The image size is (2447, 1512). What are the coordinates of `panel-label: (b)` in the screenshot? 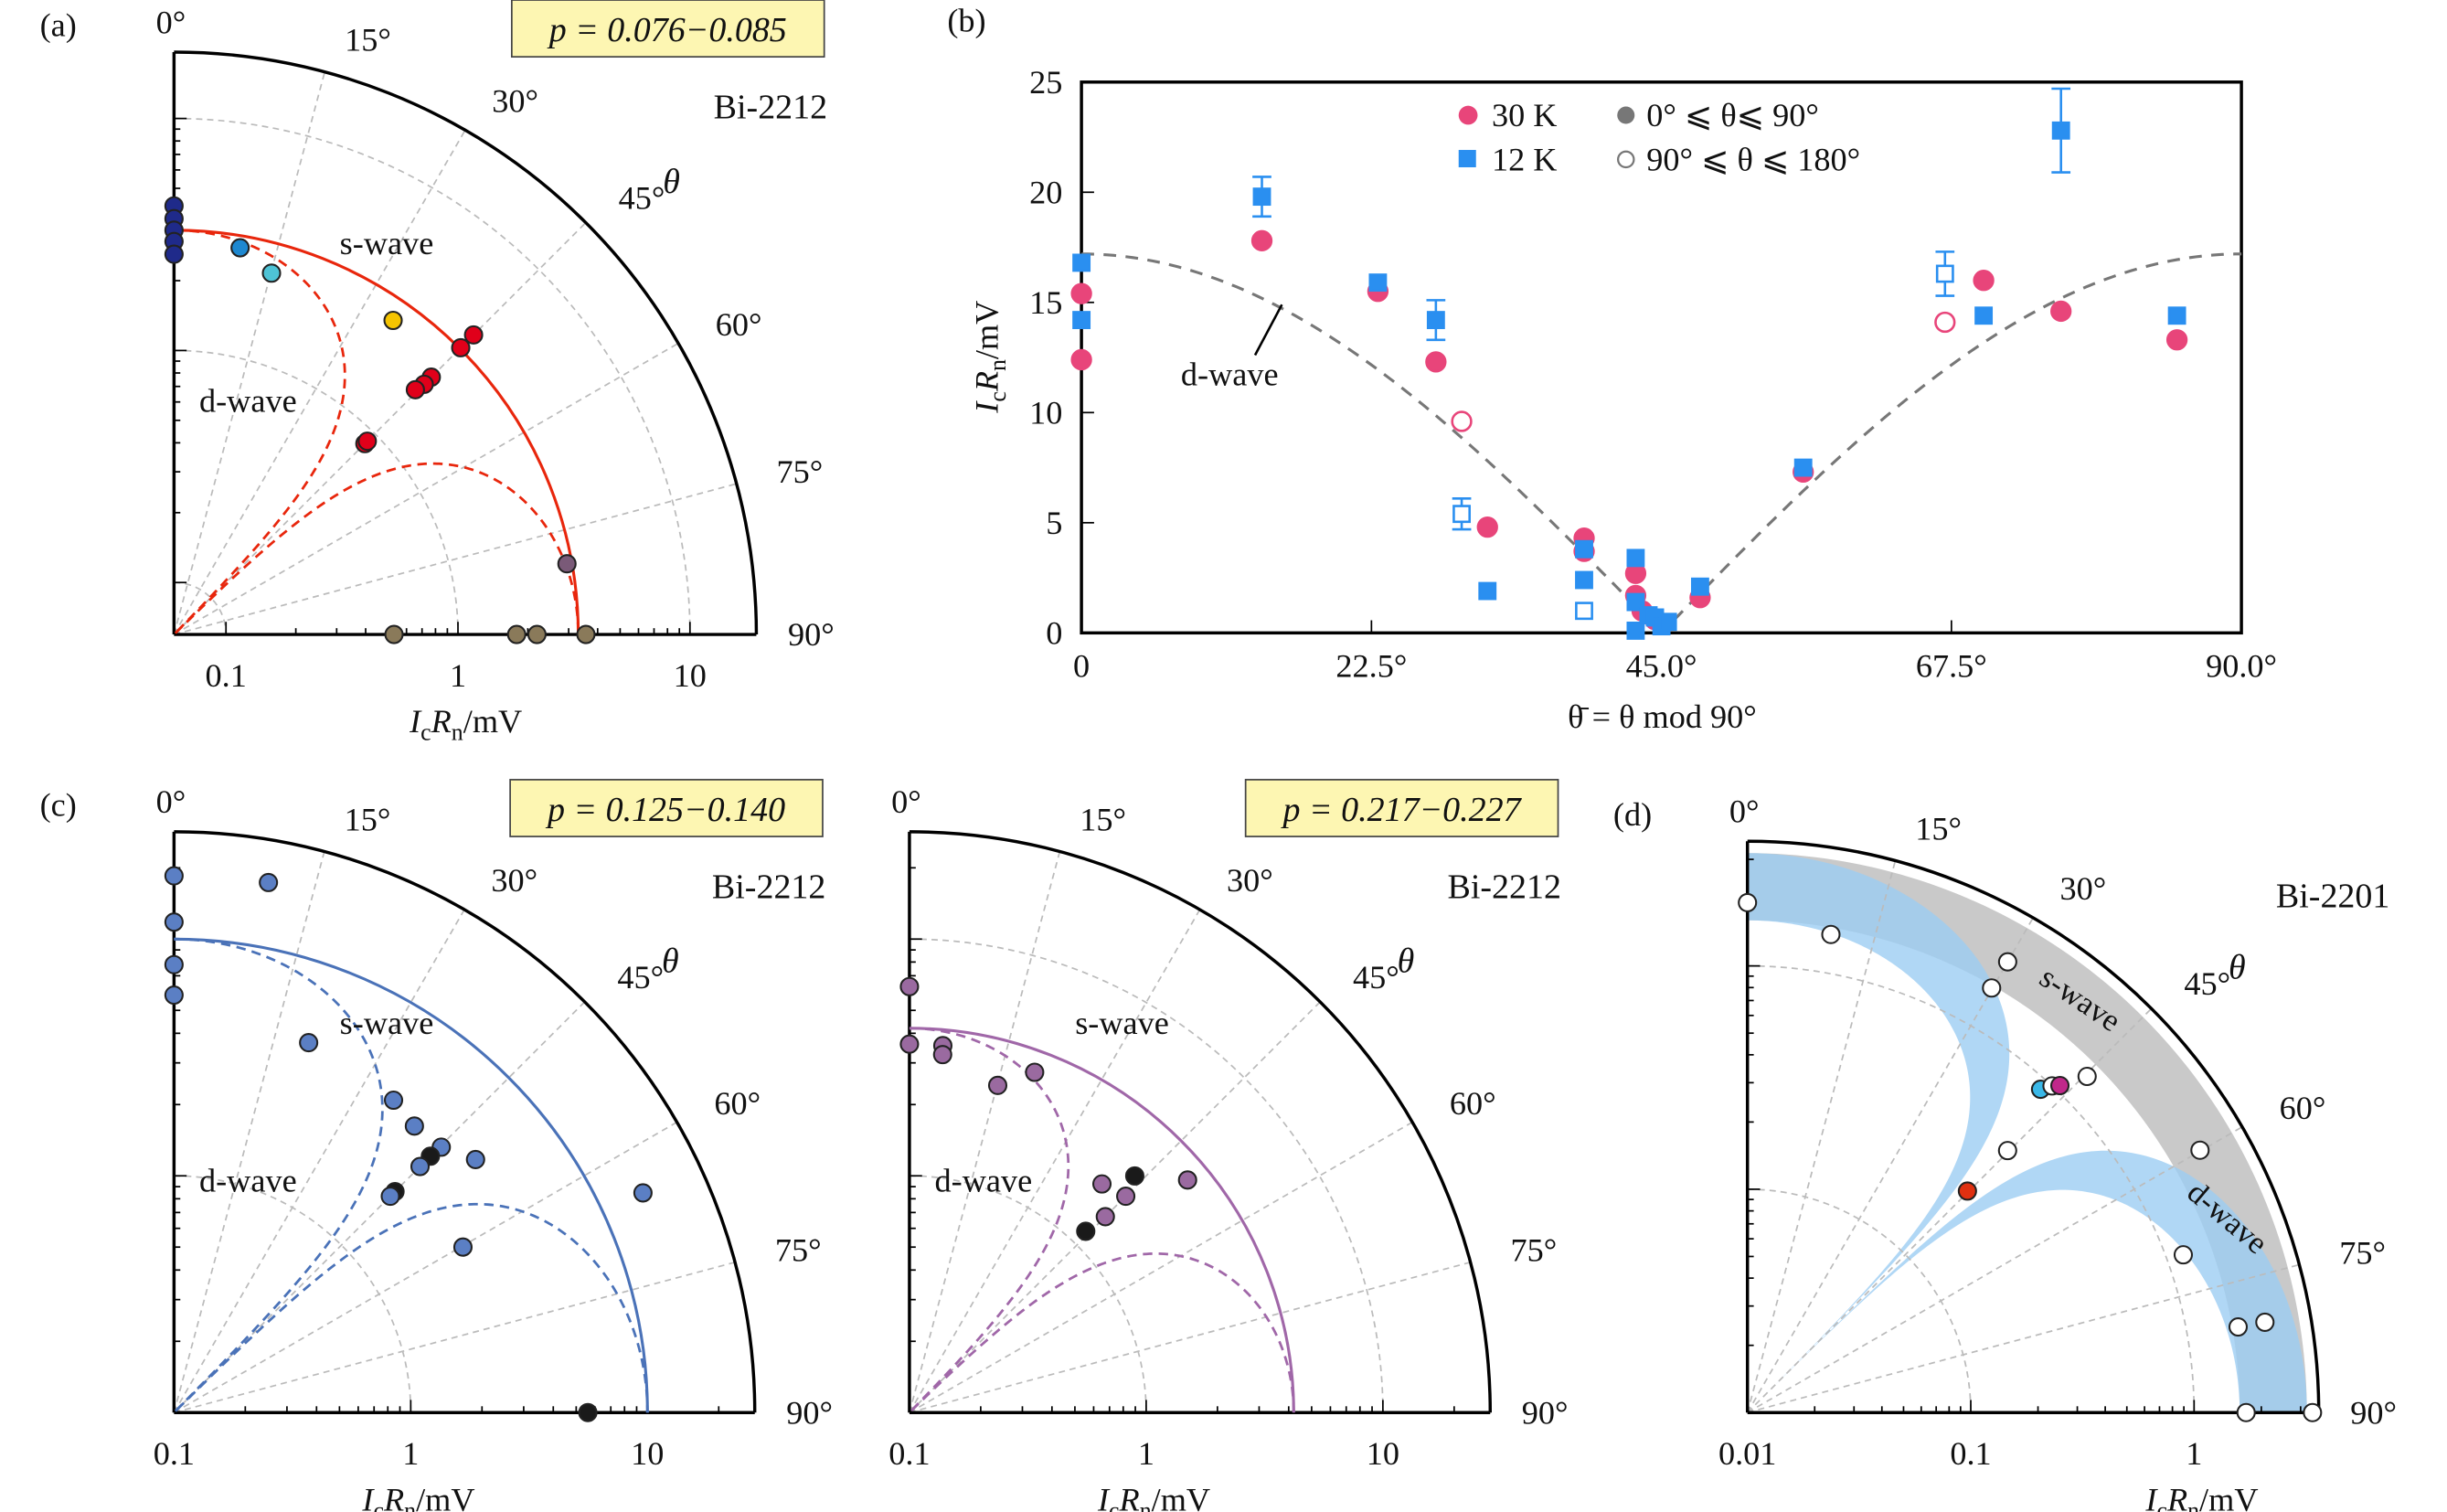 It's located at (966, 21).